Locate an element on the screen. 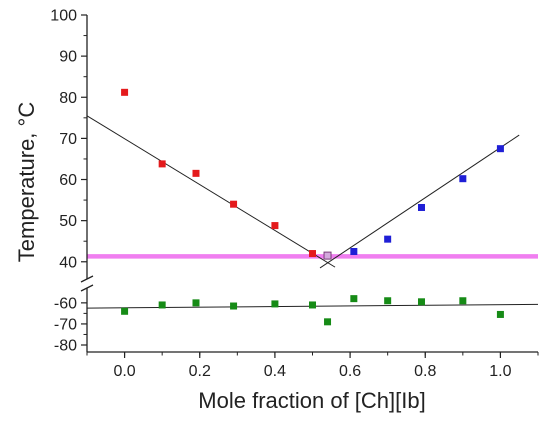 This screenshot has height=423, width=550. y-tick-label: 100 is located at coordinates (63, 16).